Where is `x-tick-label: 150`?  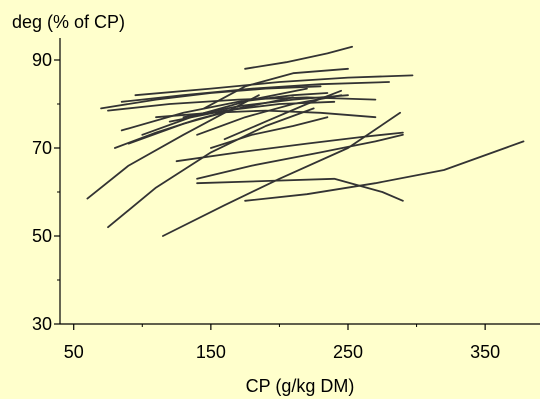
x-tick-label: 150 is located at coordinates (211, 352).